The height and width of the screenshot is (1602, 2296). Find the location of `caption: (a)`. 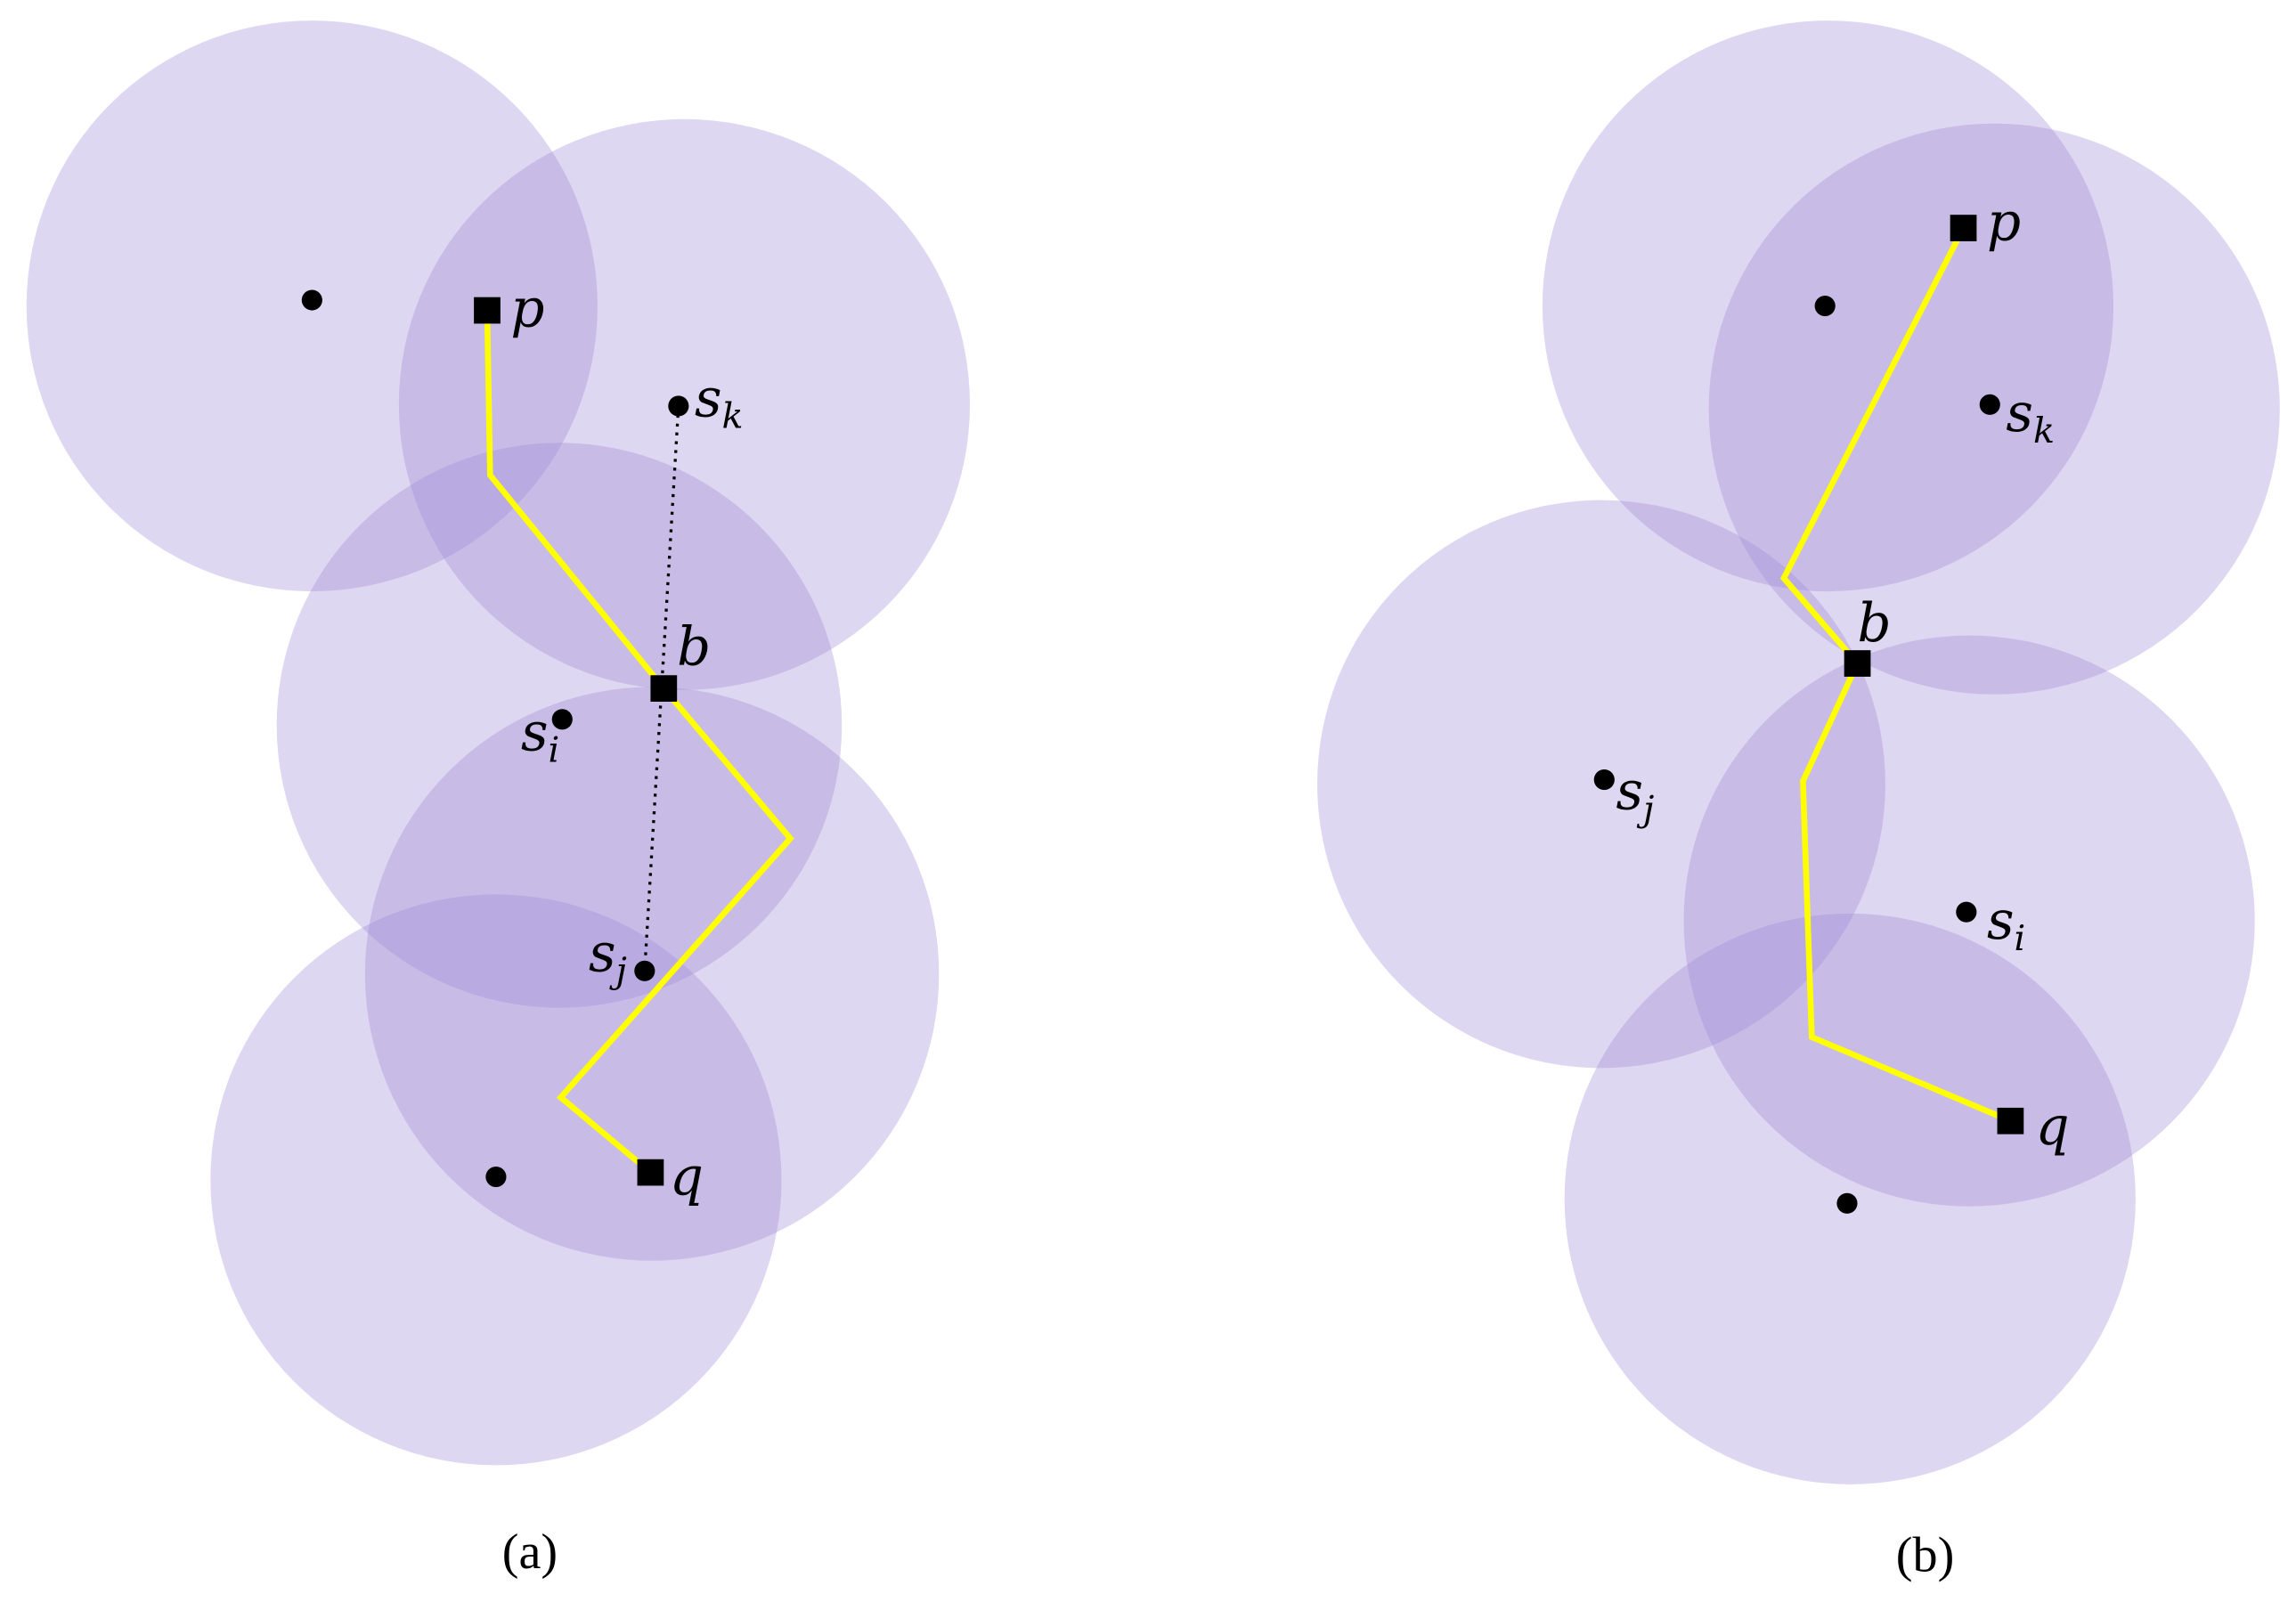

caption: (a) is located at coordinates (530, 1552).